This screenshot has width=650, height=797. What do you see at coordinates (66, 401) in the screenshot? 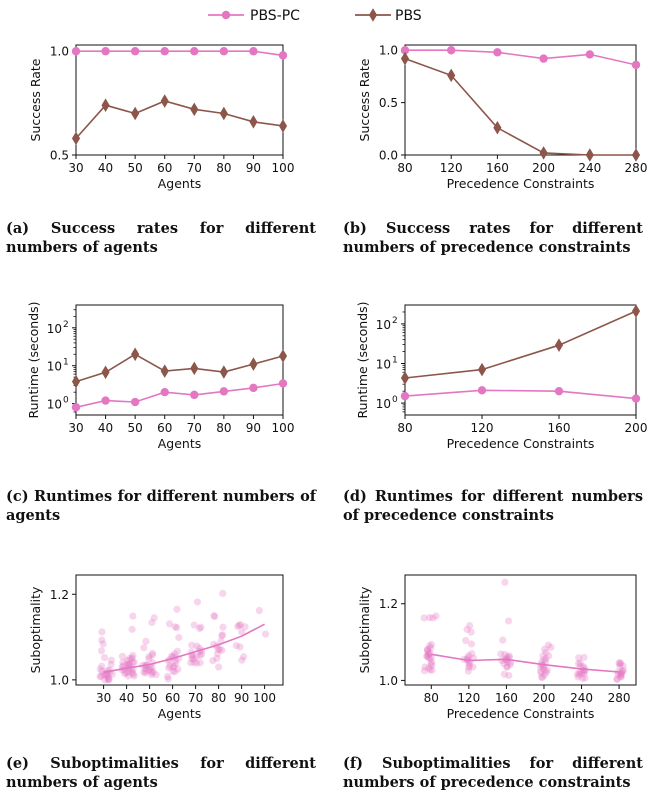
I see `y-tick-exp-c-0: 0` at bounding box center [66, 401].